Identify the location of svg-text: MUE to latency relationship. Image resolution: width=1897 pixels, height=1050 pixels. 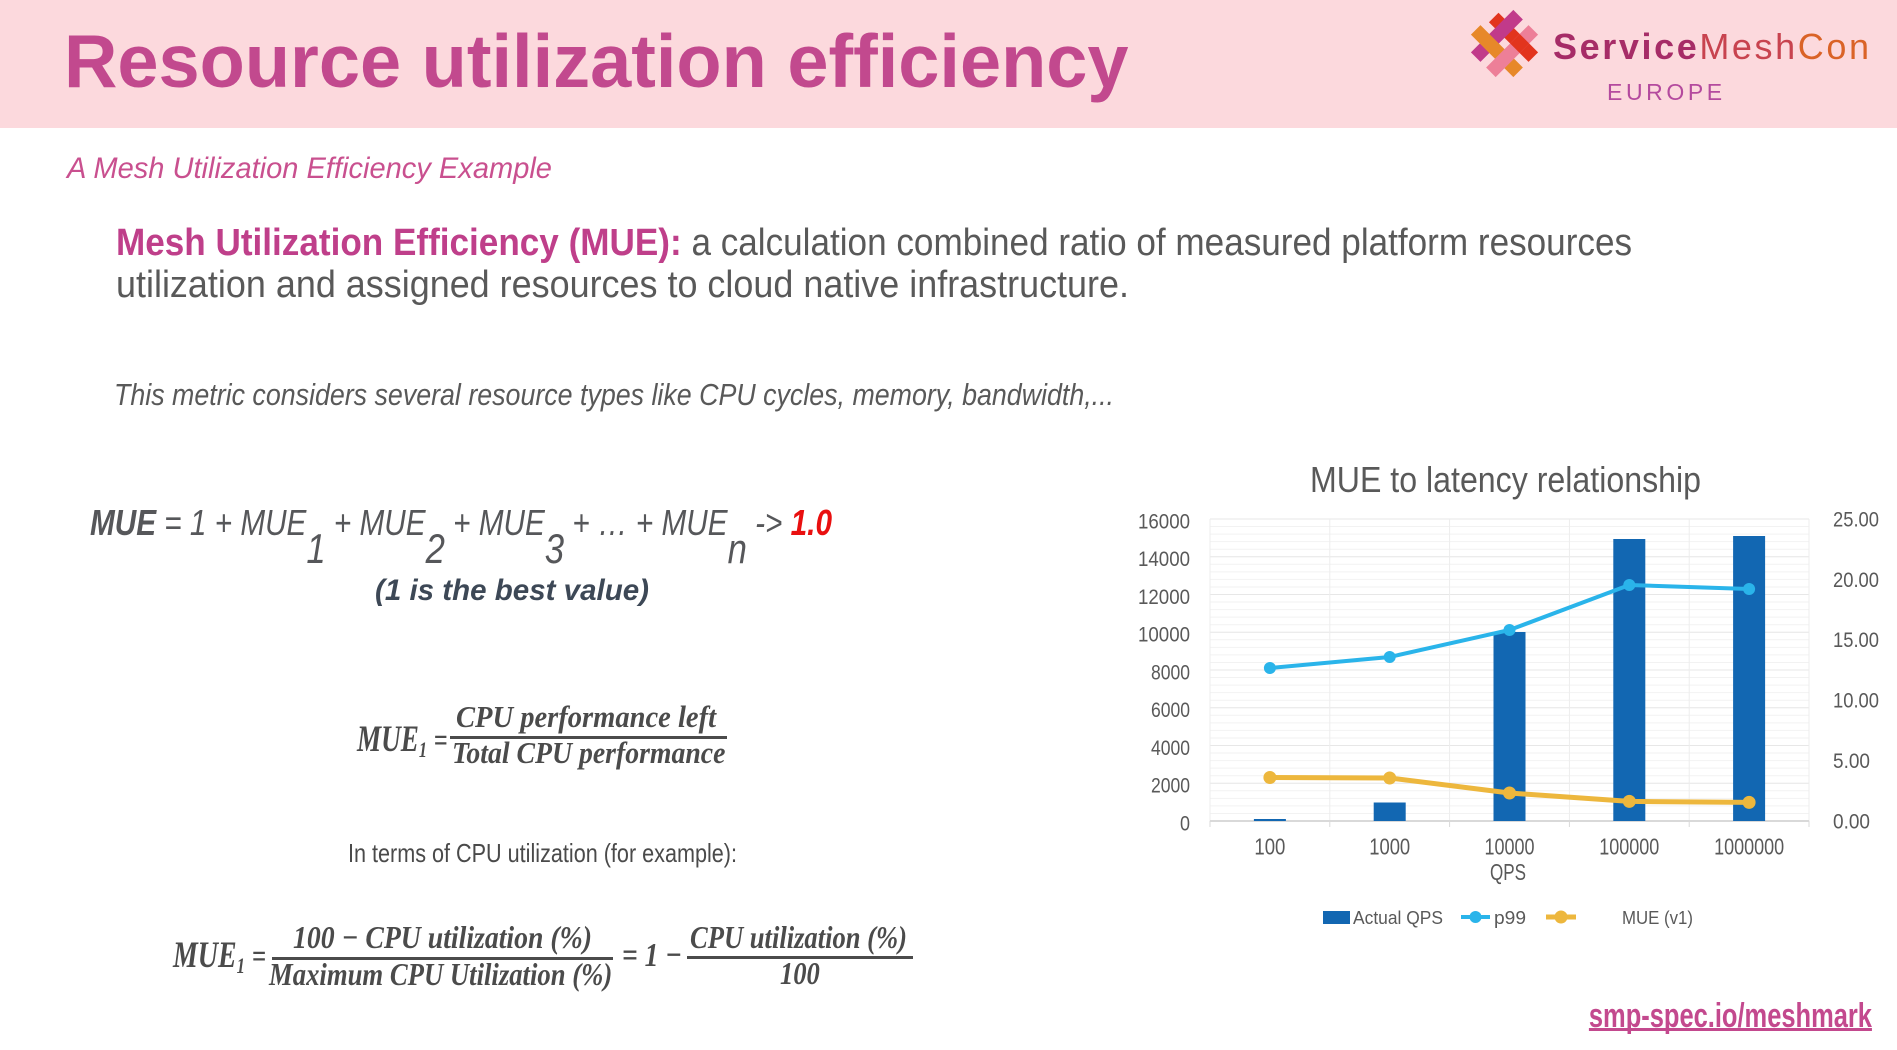
(1505, 479).